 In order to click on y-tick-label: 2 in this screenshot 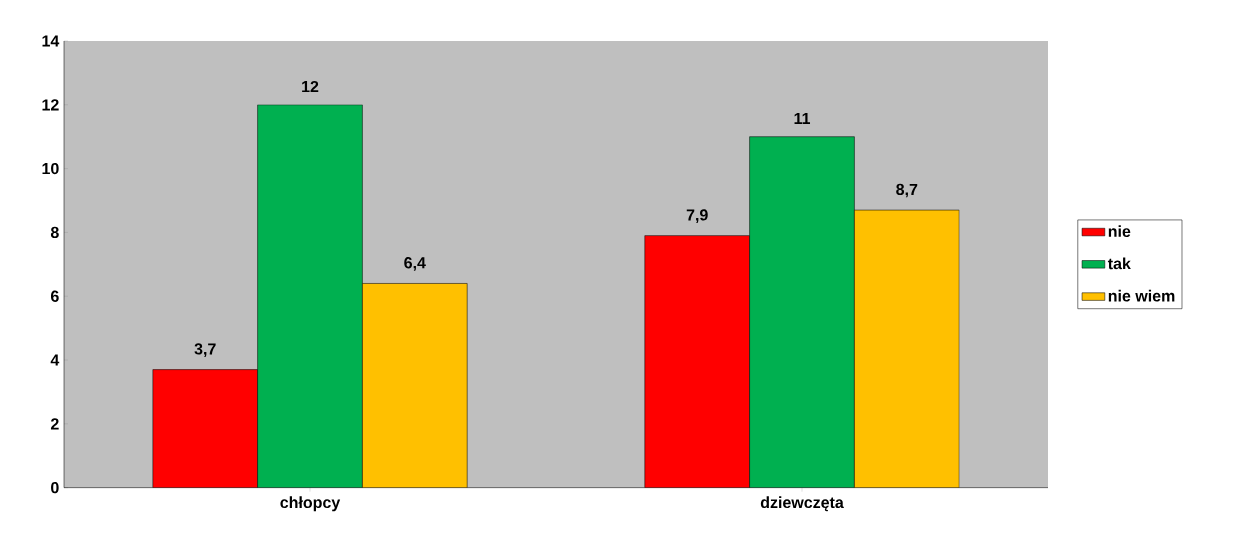, I will do `click(54, 424)`.